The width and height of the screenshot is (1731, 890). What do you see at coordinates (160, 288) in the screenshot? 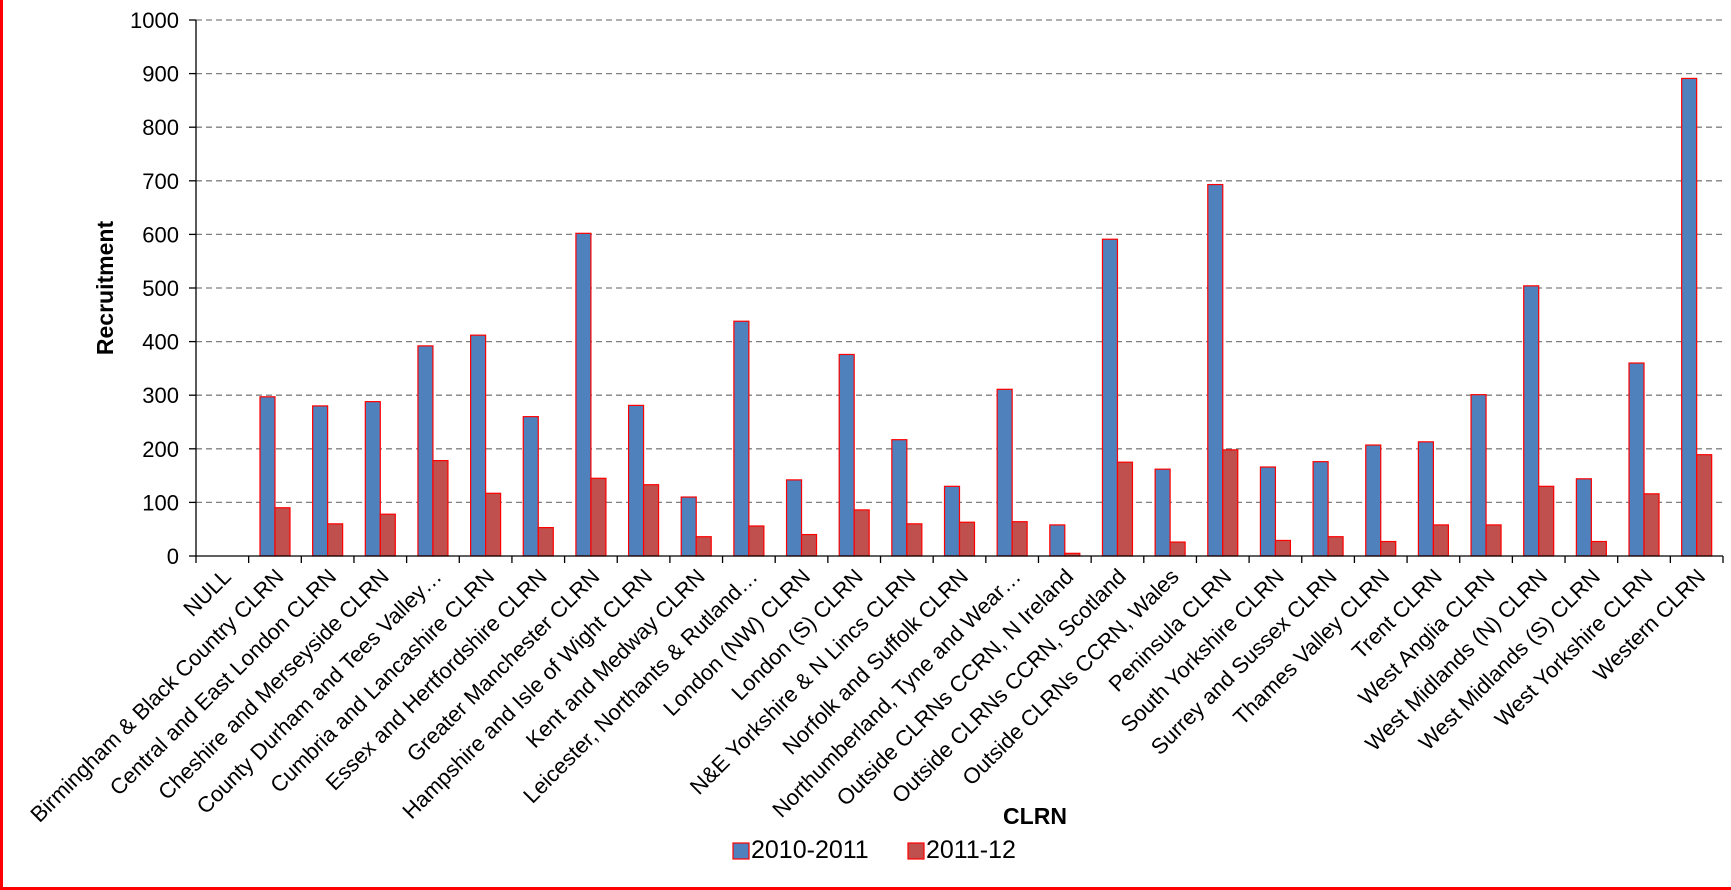
I see `y-tick-label: 500` at bounding box center [160, 288].